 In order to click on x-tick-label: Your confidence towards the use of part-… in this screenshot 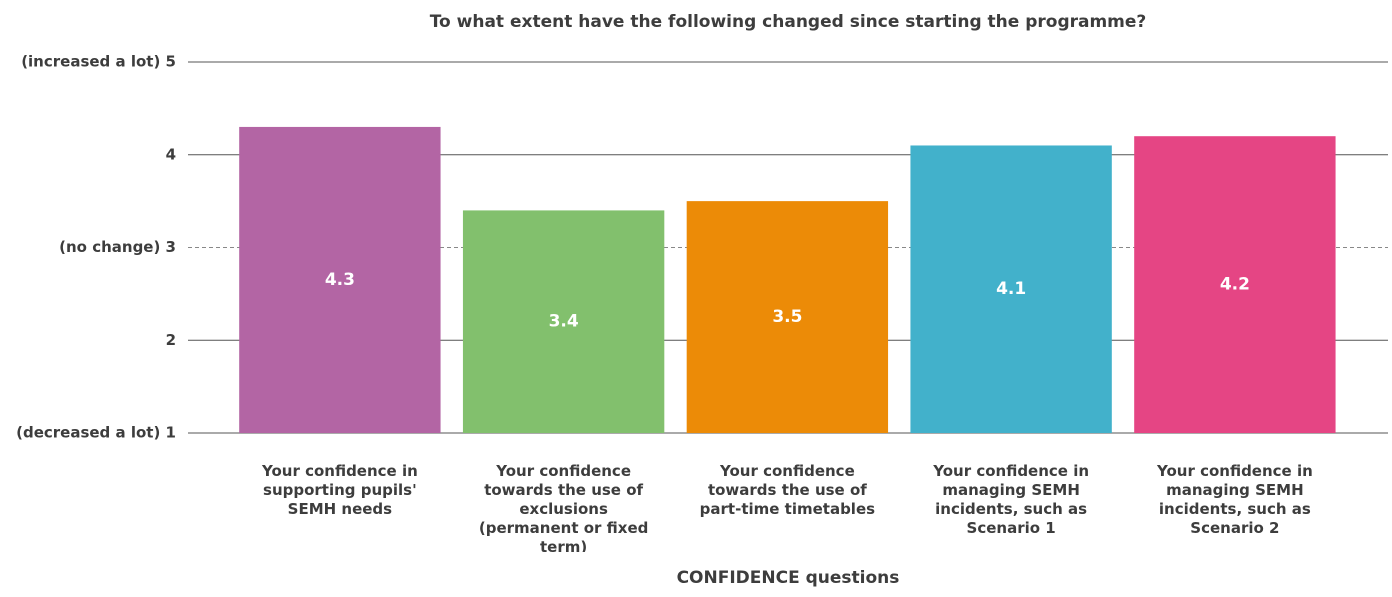, I will do `click(787, 490)`.